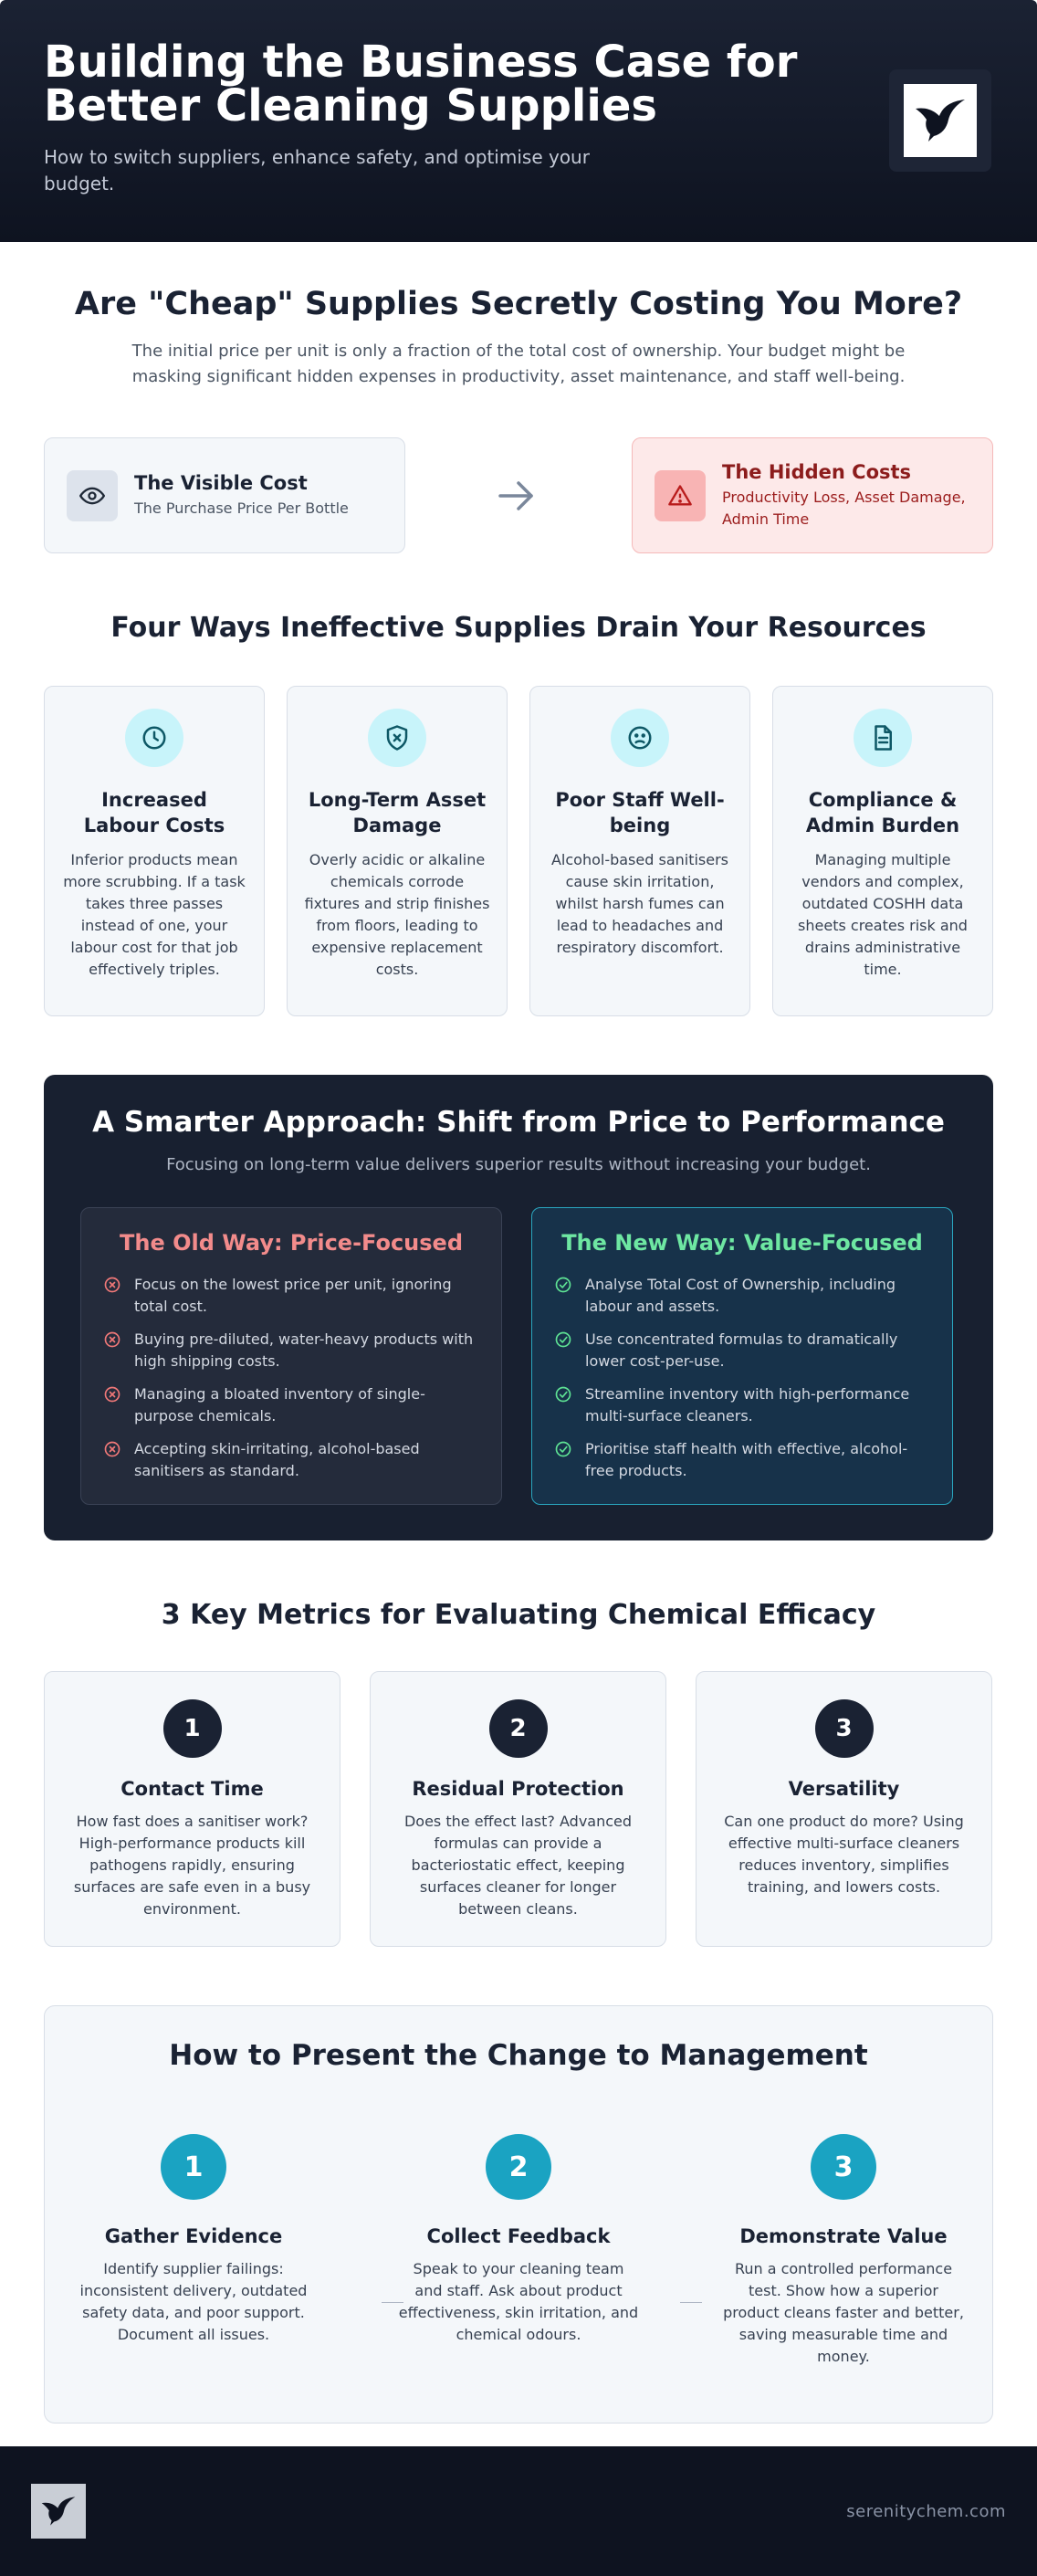 Image resolution: width=1037 pixels, height=2576 pixels. I want to click on eye-icon, so click(92, 495).